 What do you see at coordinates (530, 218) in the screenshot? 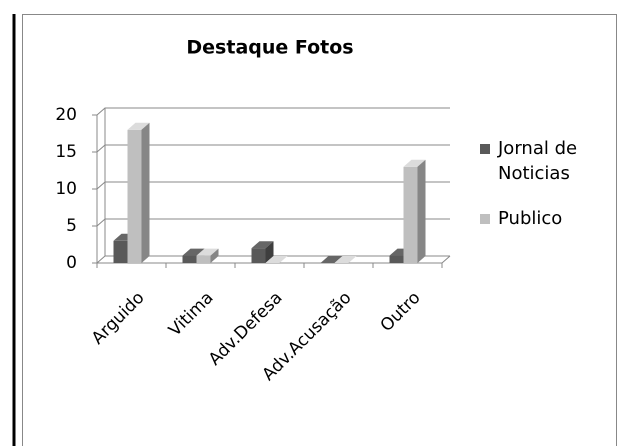
I see `legend-label: Publico` at bounding box center [530, 218].